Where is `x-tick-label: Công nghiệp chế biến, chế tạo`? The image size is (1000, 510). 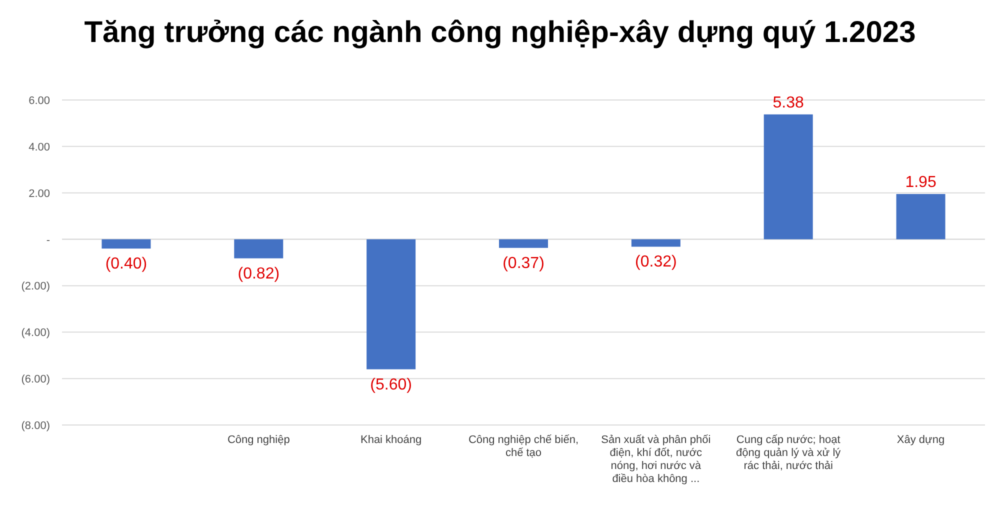
x-tick-label: Công nghiệp chế biến, chế tạo is located at coordinates (523, 446).